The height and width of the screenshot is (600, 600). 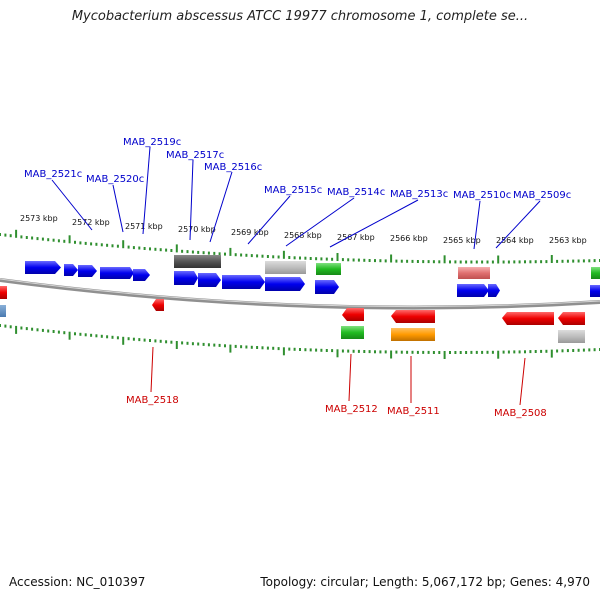 I want to click on lower-leader-lines, so click(x=338, y=376).